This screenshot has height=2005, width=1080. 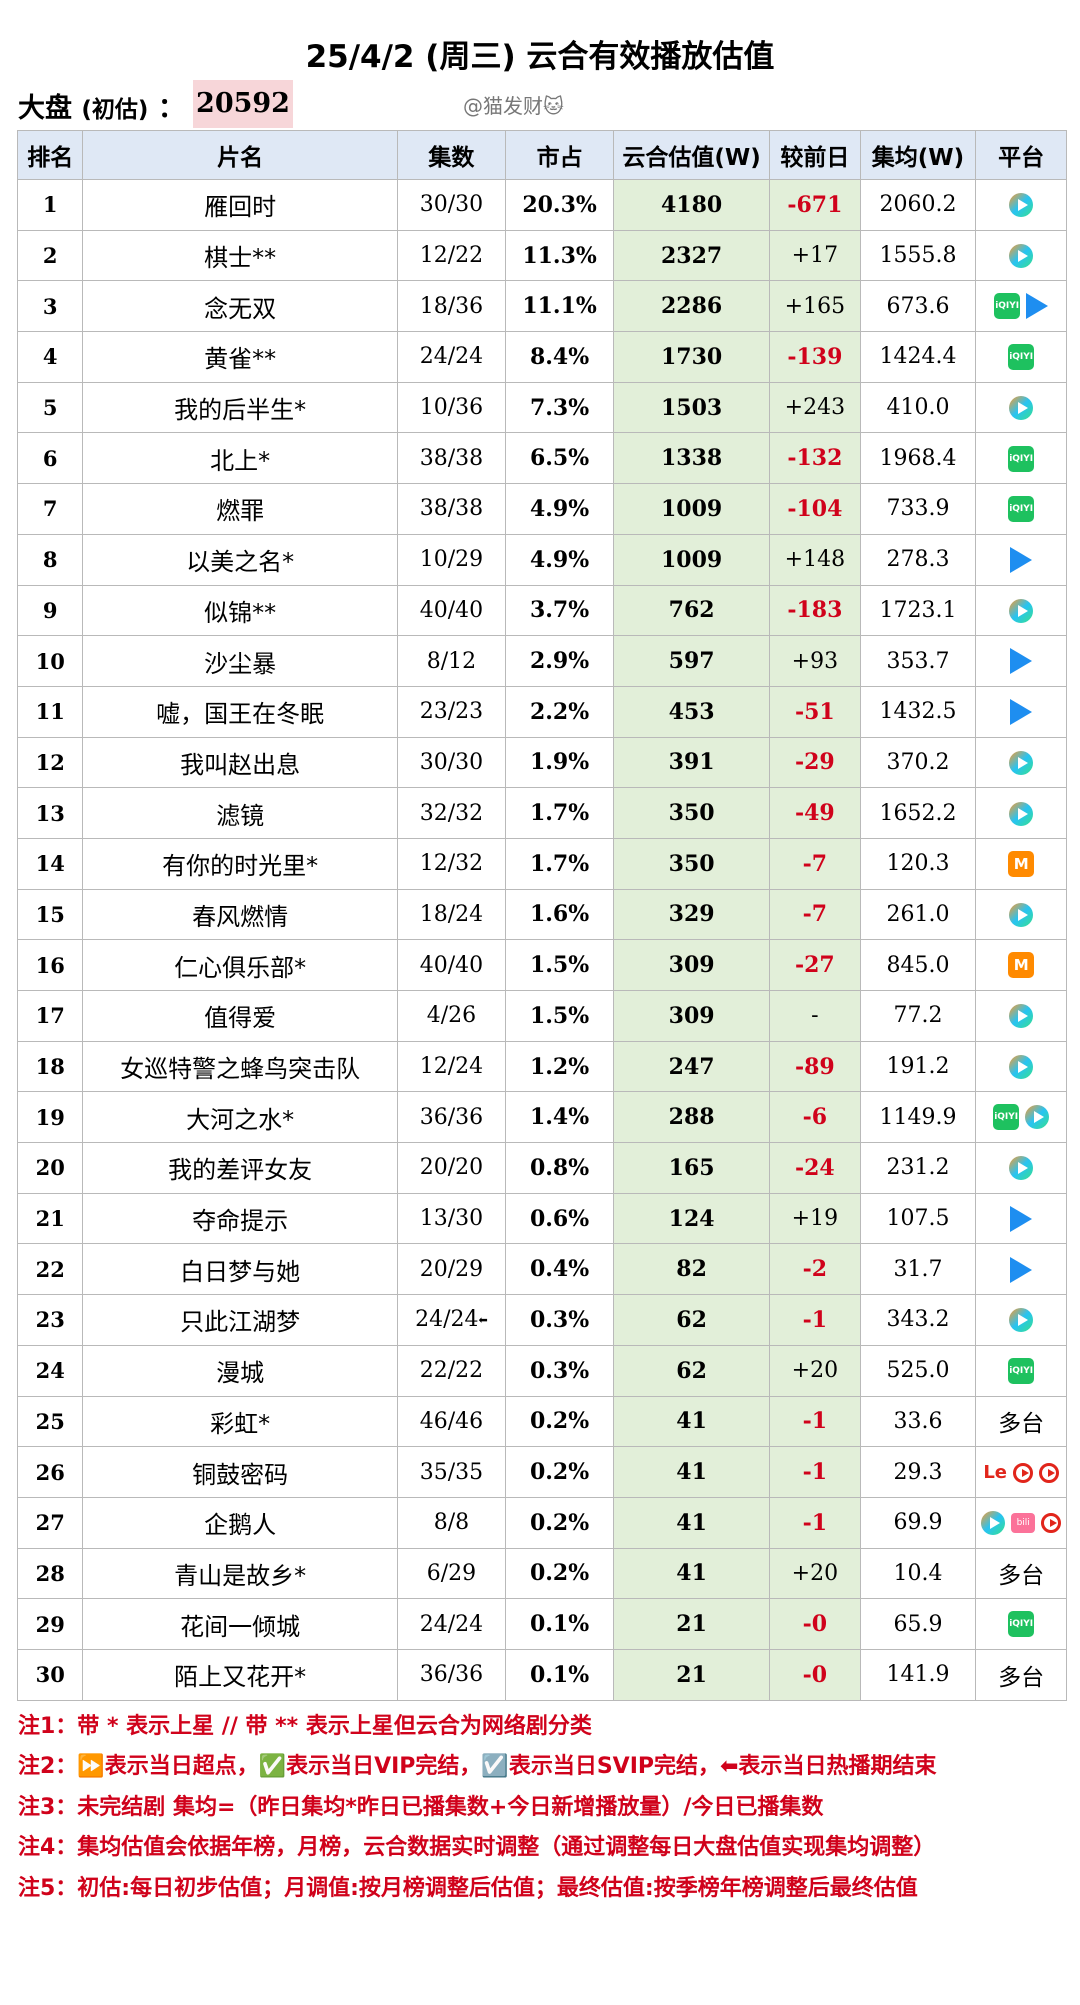 What do you see at coordinates (240, 1016) in the screenshot?
I see `cell-name: 值得爱` at bounding box center [240, 1016].